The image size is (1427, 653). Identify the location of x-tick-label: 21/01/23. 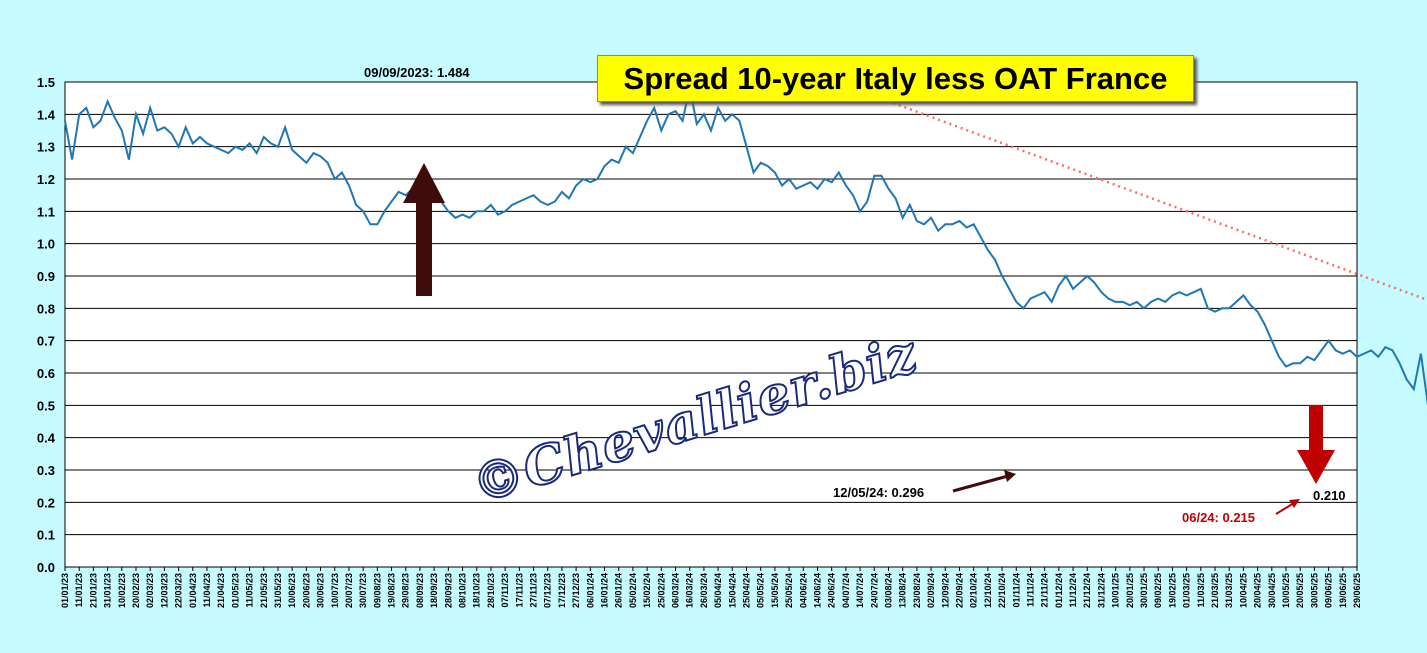
(93, 590).